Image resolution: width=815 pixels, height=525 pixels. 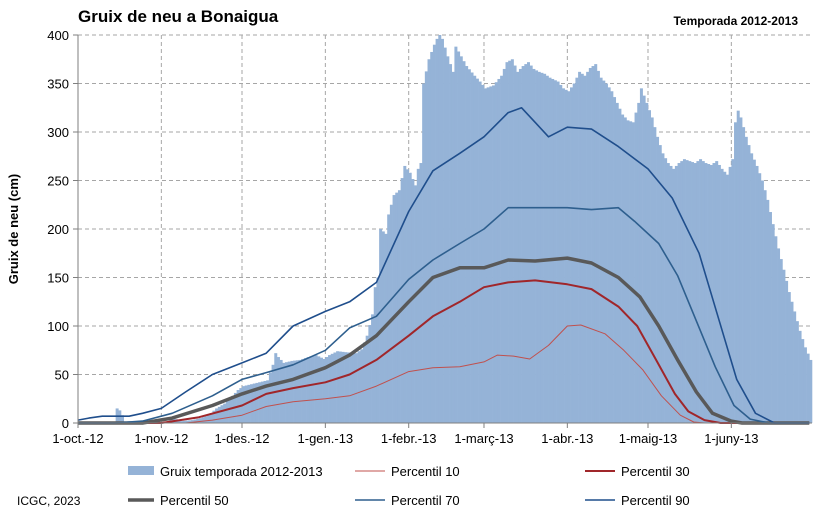 I want to click on y-tick-label: 250, so click(x=58, y=181).